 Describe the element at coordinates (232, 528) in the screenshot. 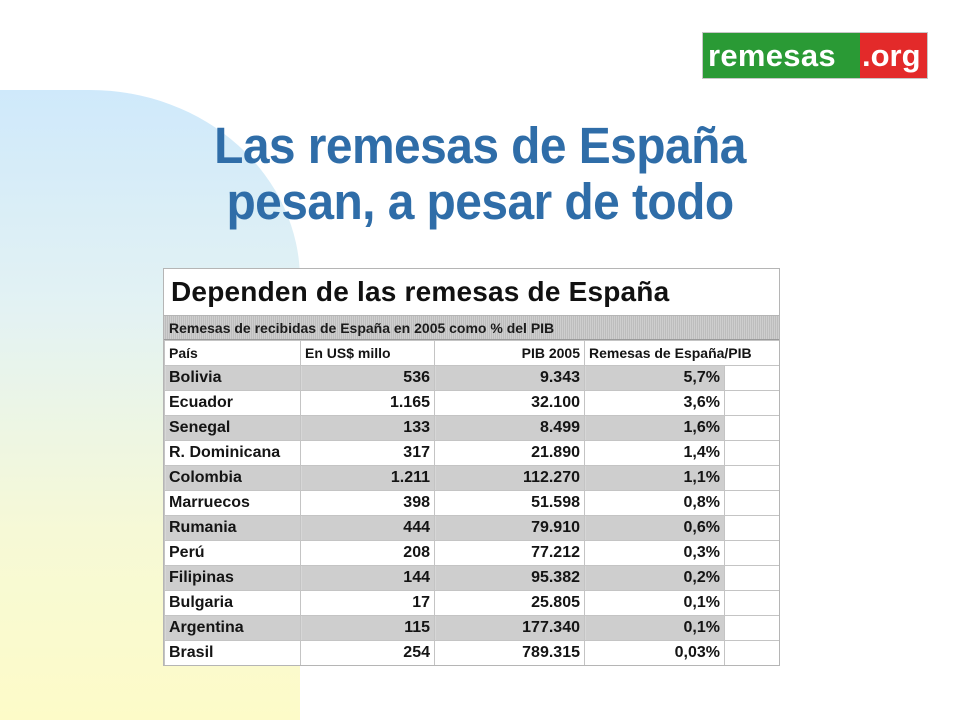

I see `cell-country: Rumania` at that location.